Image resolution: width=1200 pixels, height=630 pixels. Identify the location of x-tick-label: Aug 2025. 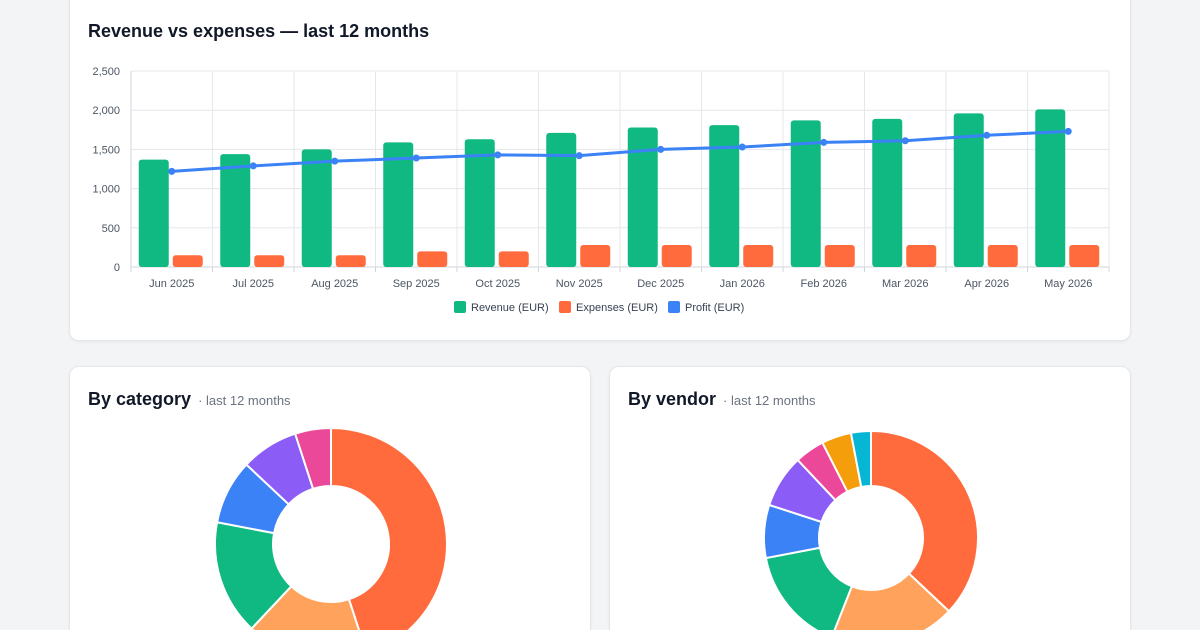
(334, 284).